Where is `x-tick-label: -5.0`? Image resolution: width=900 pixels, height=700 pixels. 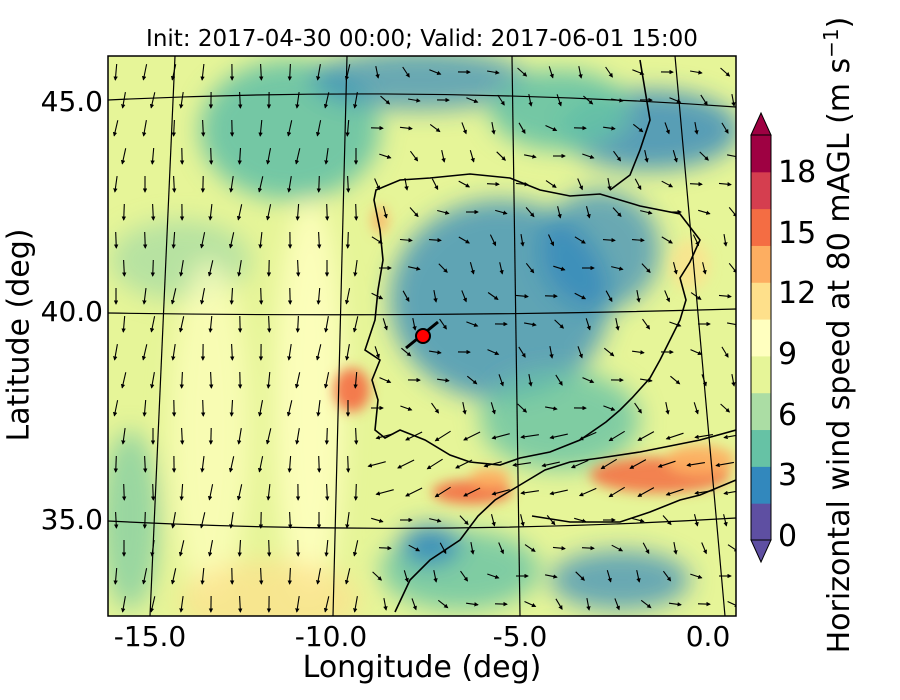 x-tick-label: -5.0 is located at coordinates (520, 636).